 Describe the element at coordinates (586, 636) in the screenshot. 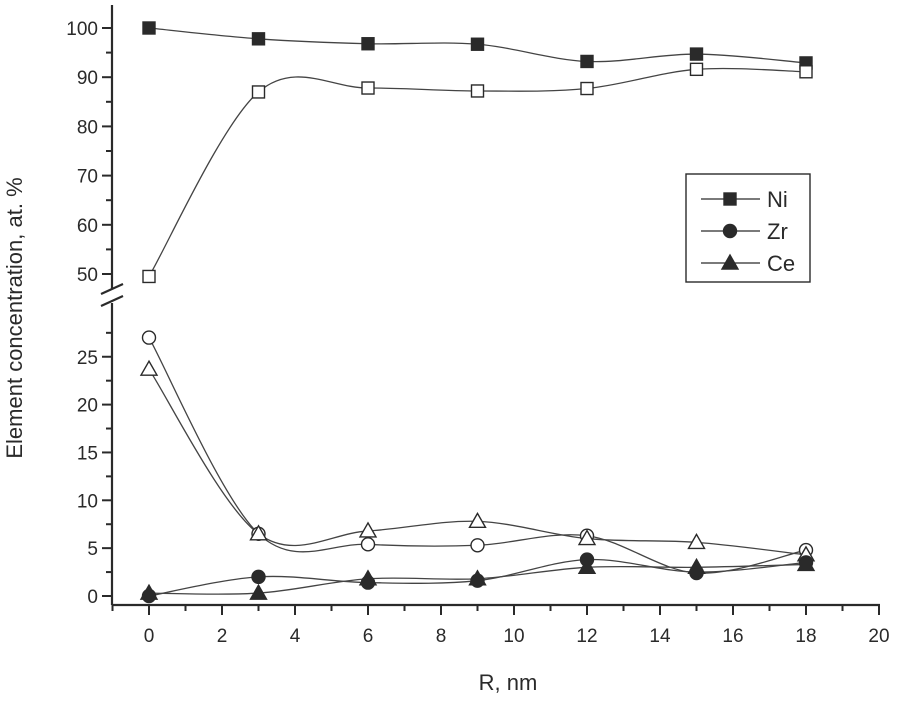

I see `x-tick-label: 12` at that location.